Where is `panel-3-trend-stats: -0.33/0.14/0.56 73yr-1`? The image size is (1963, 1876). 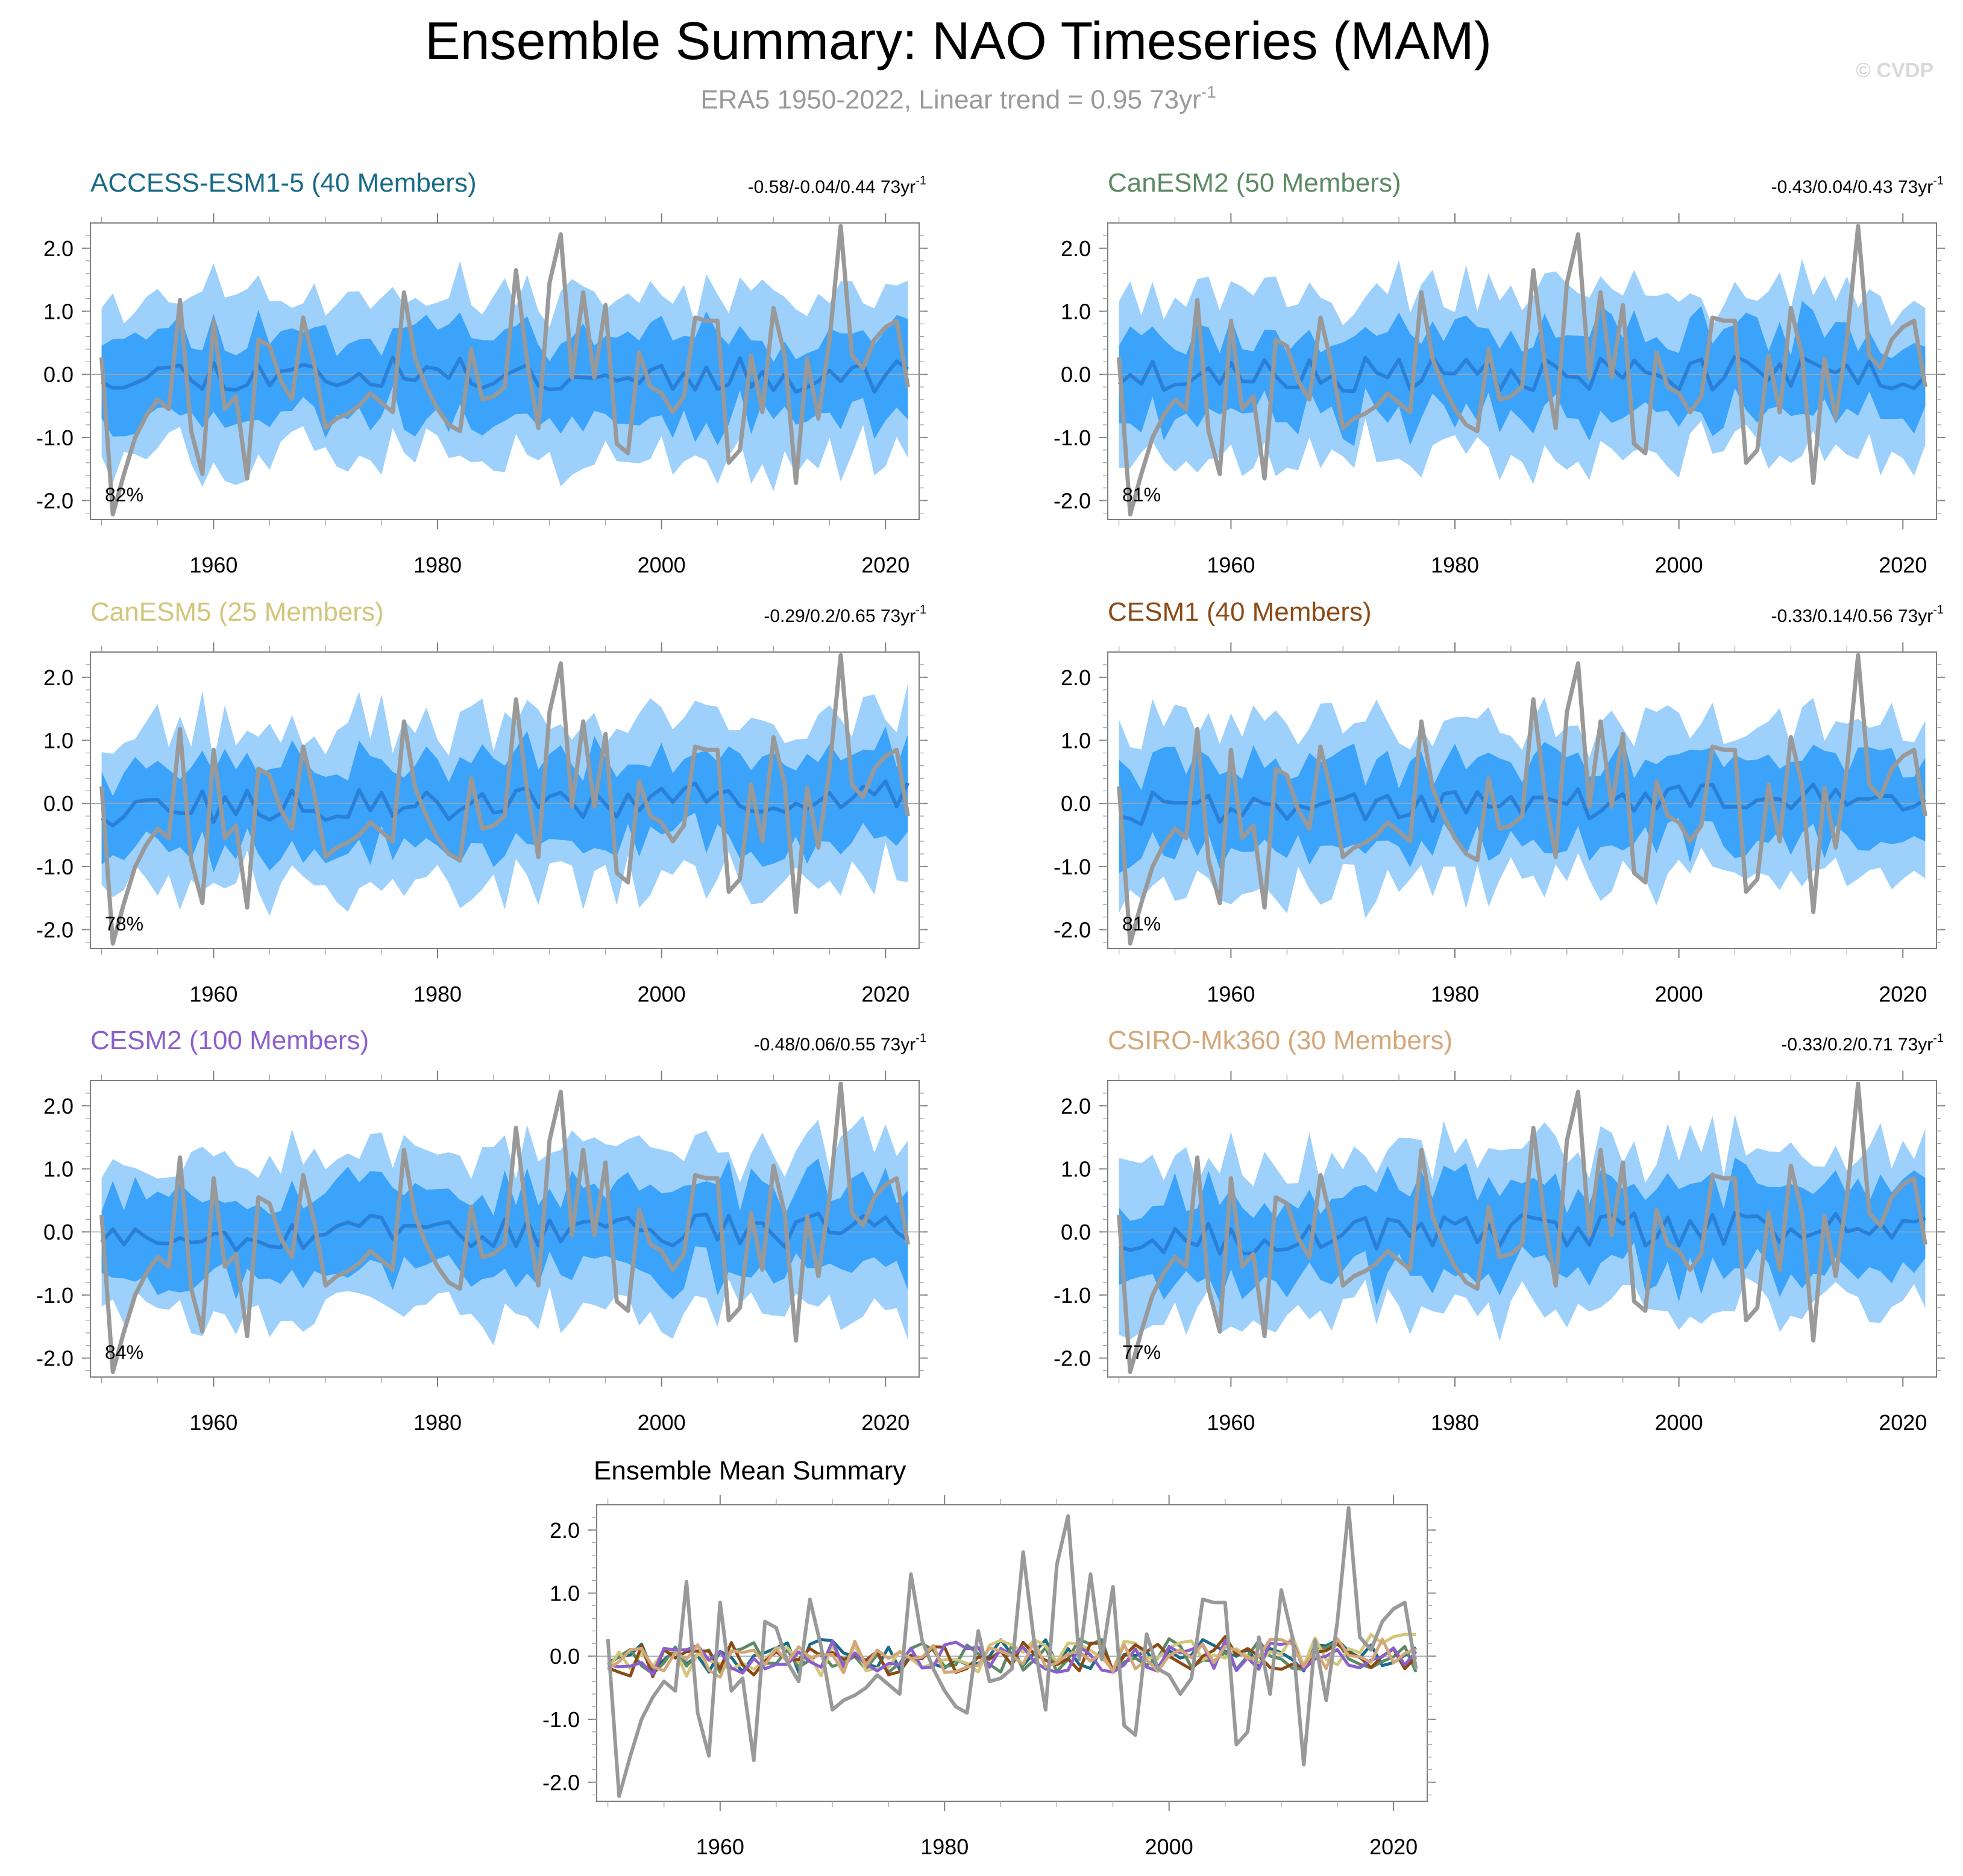
panel-3-trend-stats: -0.33/0.14/0.56 73yr-1 is located at coordinates (1857, 614).